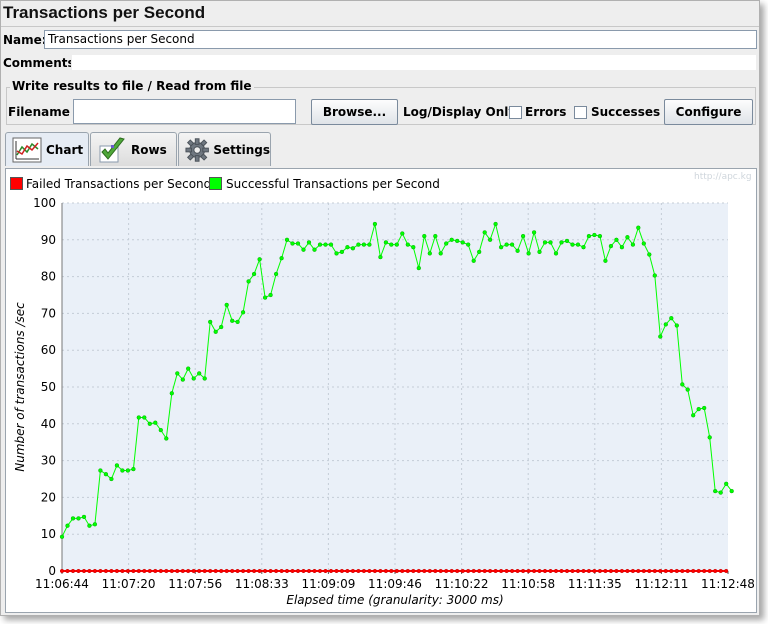  Describe the element at coordinates (580, 112) in the screenshot. I see `successes-checkbox` at that location.